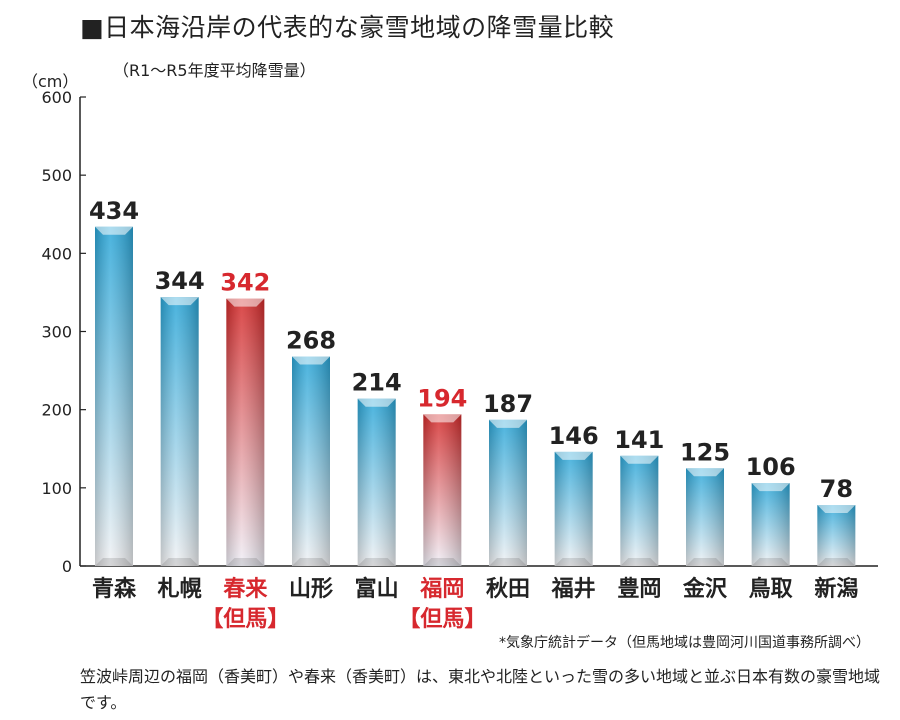  Describe the element at coordinates (56, 175) in the screenshot. I see `y-tick-label: 500` at that location.